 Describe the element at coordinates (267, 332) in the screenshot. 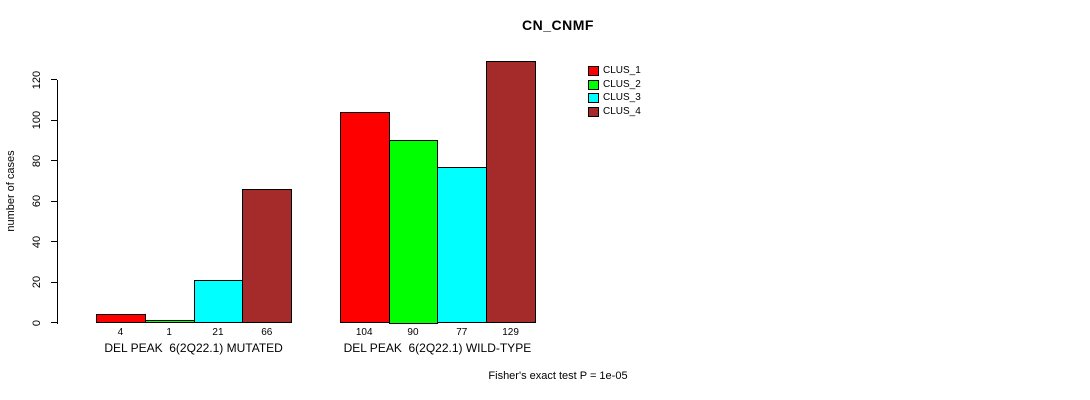

I see `bar-value-label: 66` at that location.